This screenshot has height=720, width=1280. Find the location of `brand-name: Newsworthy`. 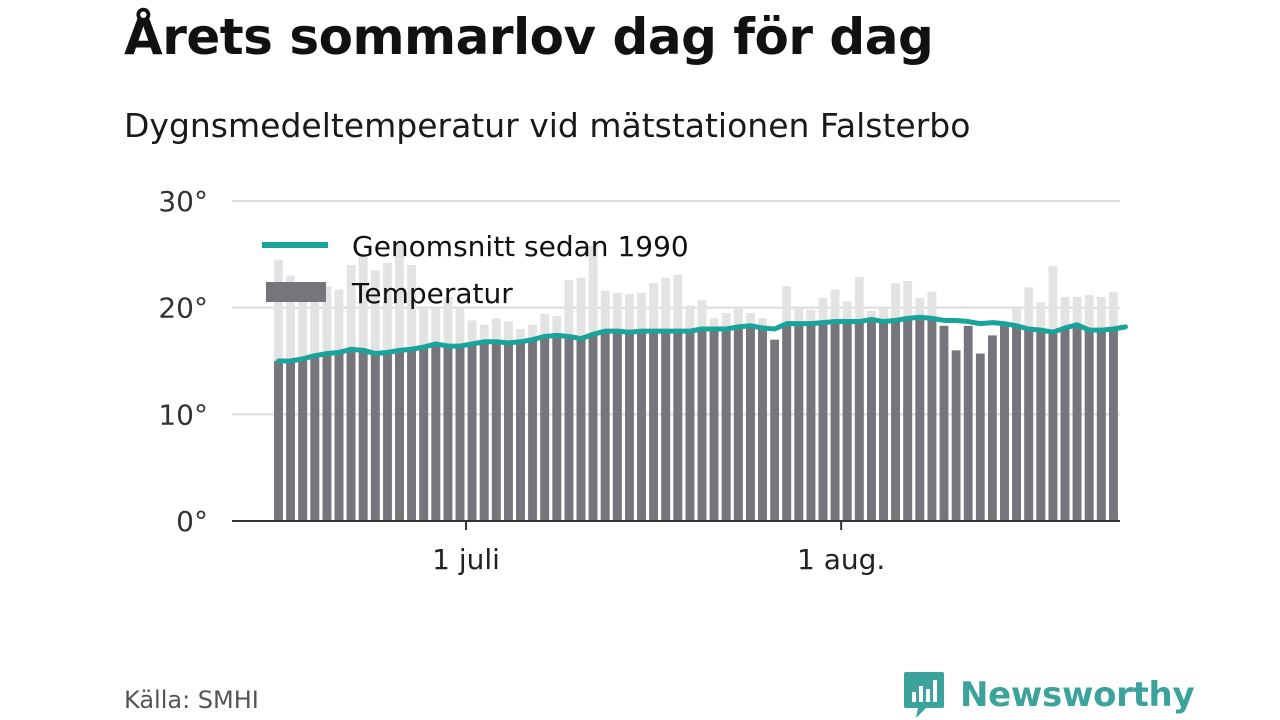

brand-name: Newsworthy is located at coordinates (1077, 695).